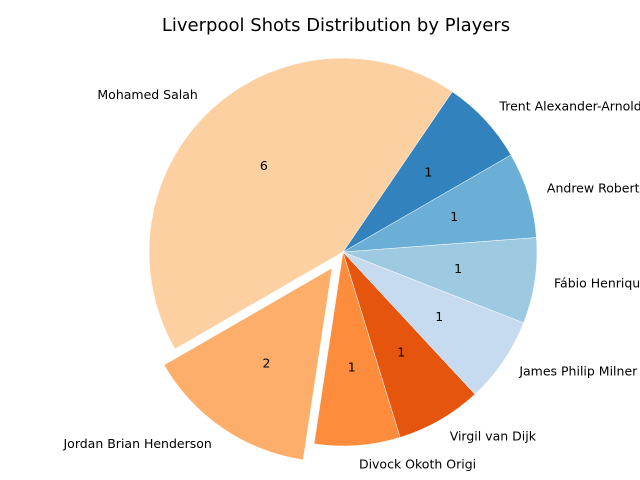 The width and height of the screenshot is (640, 480). Describe the element at coordinates (248, 364) in the screenshot. I see `pie-slice-jordan-brian-henderson` at that location.